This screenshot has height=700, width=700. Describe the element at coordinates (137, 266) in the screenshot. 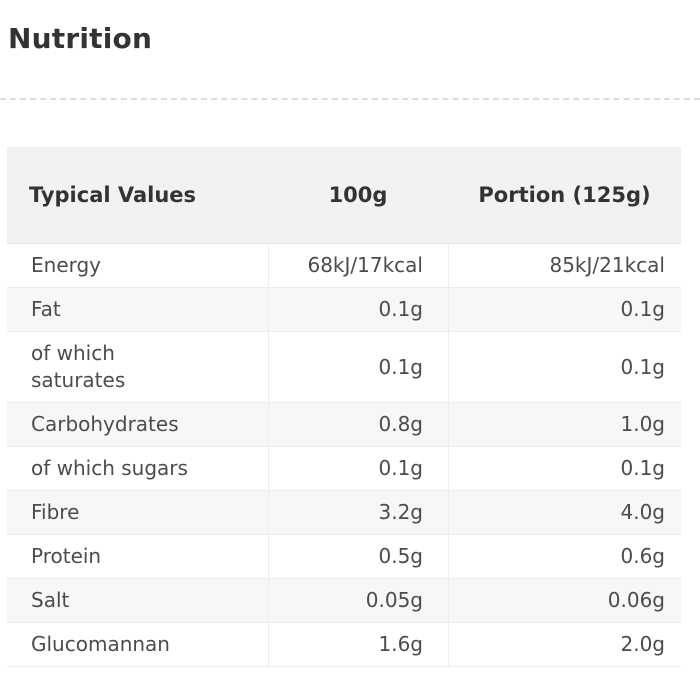

I see `row-label: Energy` at that location.